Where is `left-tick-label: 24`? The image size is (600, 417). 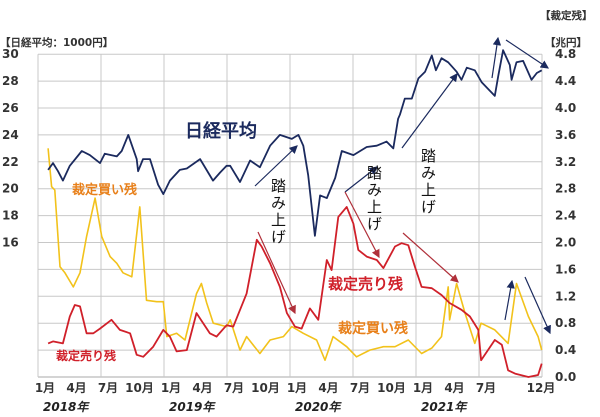 left-tick-label: 24 is located at coordinates (10, 135).